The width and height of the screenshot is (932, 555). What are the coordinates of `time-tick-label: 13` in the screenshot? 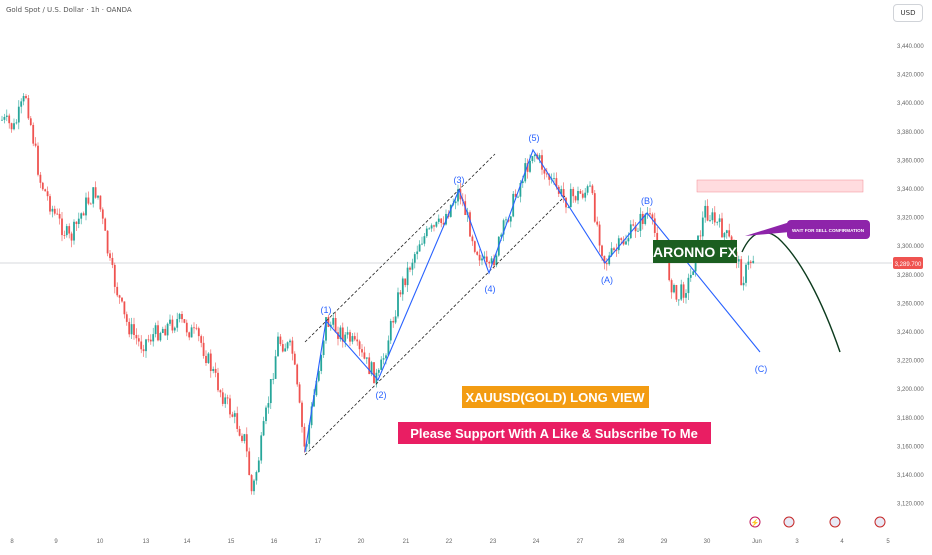 It's located at (146, 542).